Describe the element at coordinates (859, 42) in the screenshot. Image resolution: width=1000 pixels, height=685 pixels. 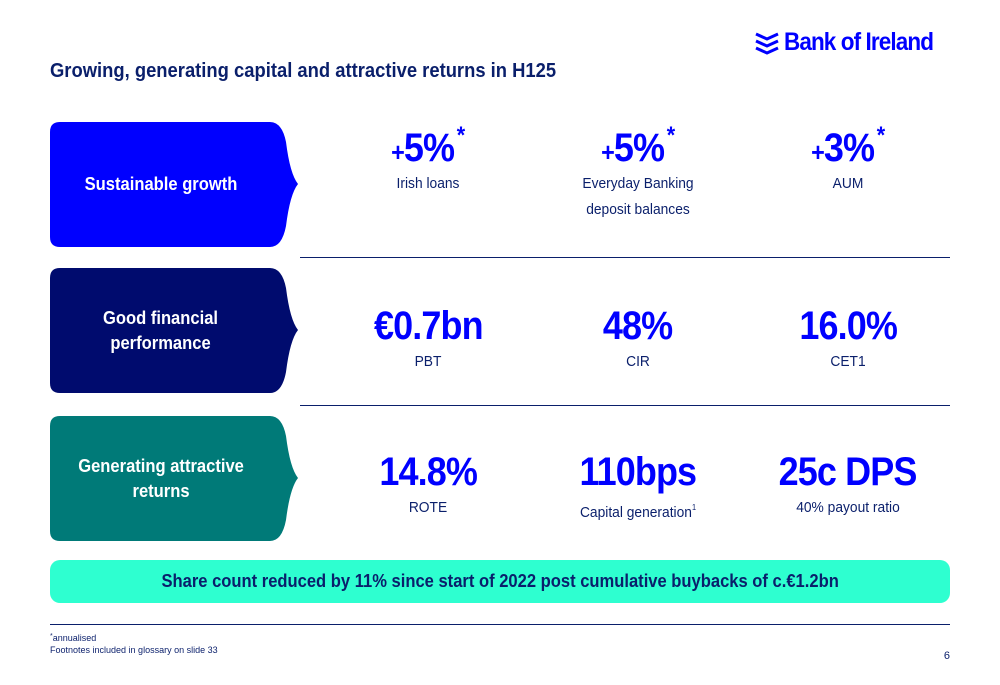
I see `bank-of-ireland-wordmark: Bank of Ireland` at that location.